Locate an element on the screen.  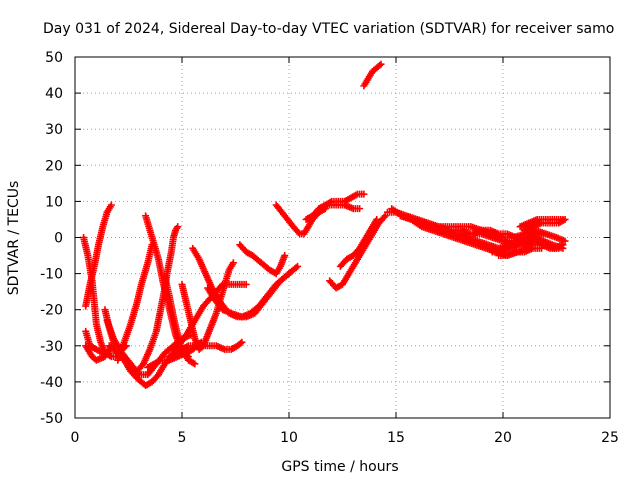
y-tick-label: 40 is located at coordinates (54, 94).